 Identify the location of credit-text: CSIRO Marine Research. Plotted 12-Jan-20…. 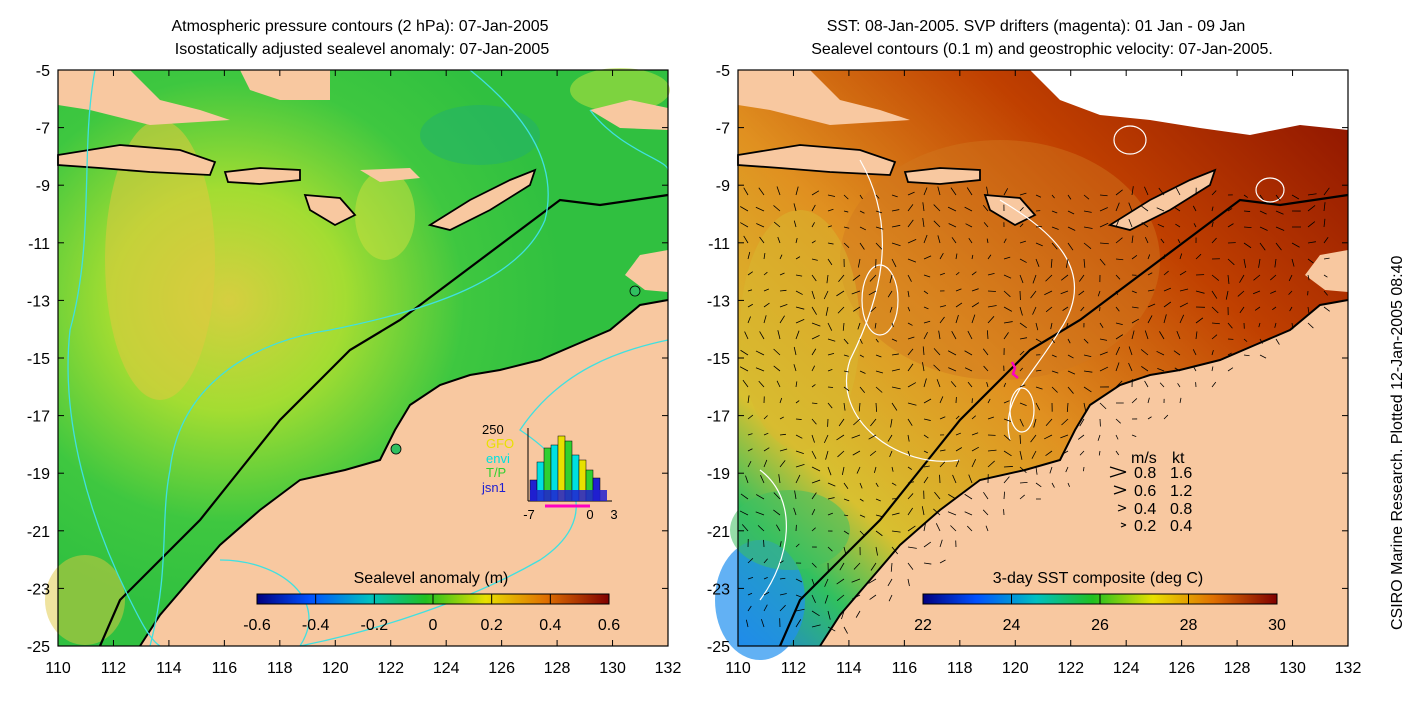
(1397, 442).